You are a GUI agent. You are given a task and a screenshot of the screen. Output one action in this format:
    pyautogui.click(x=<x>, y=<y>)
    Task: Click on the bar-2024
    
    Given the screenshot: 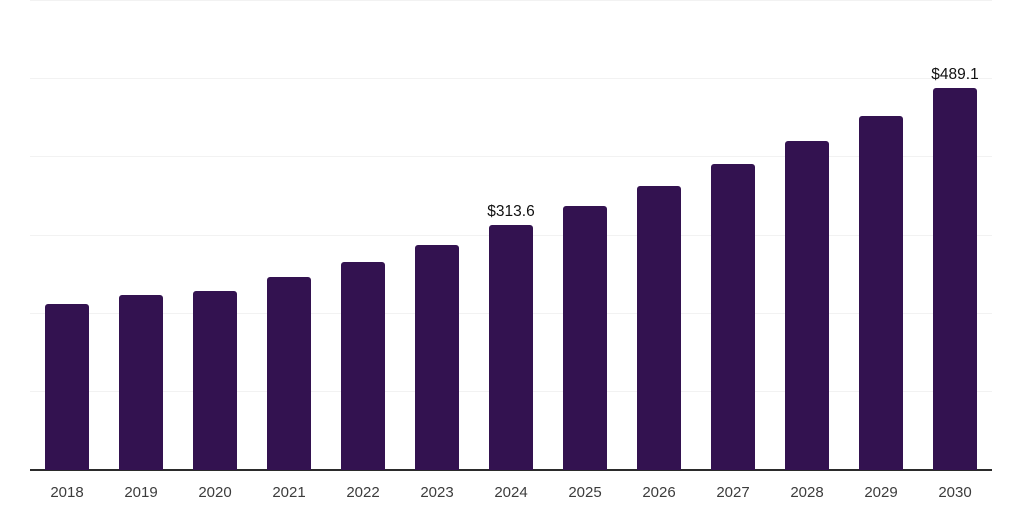 What is the action you would take?
    pyautogui.click(x=511, y=347)
    